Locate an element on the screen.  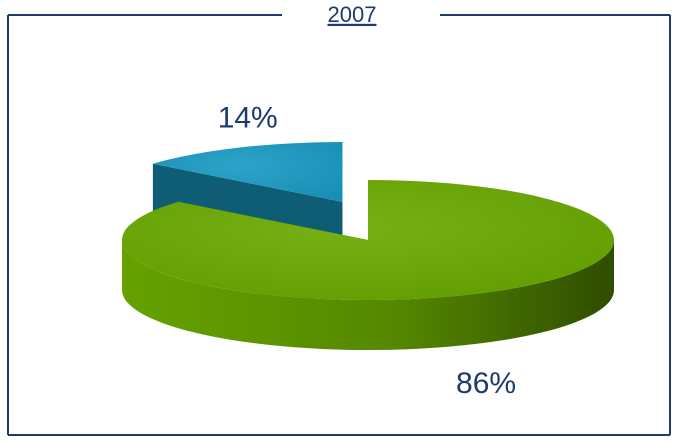
data-label: 86% is located at coordinates (486, 383).